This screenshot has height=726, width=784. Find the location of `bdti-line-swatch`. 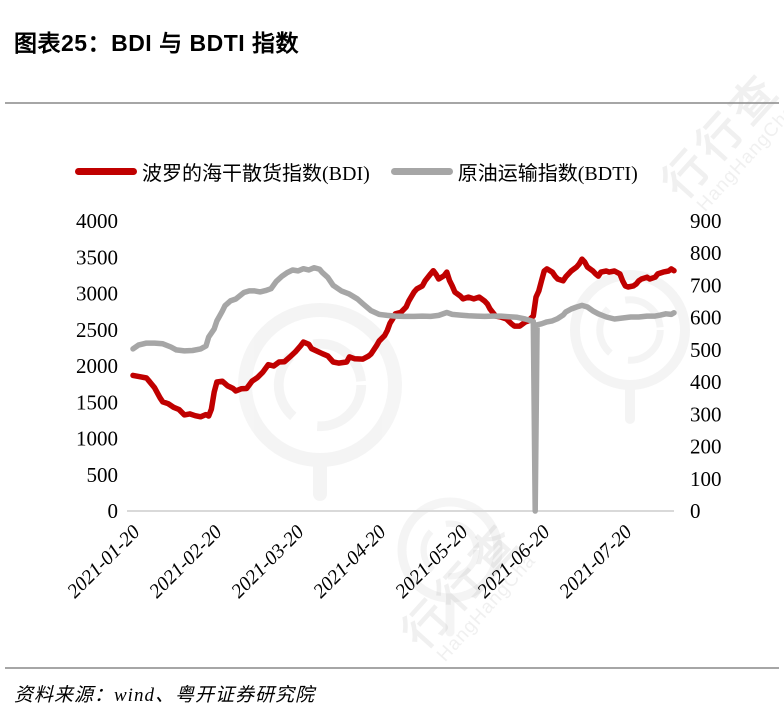

bdti-line-swatch is located at coordinates (421, 171).